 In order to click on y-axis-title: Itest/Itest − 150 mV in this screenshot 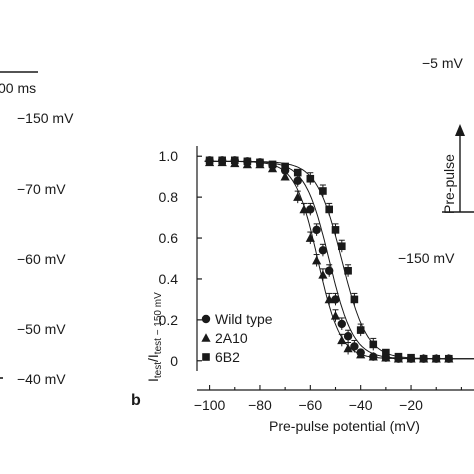, I will do `click(154, 337)`.